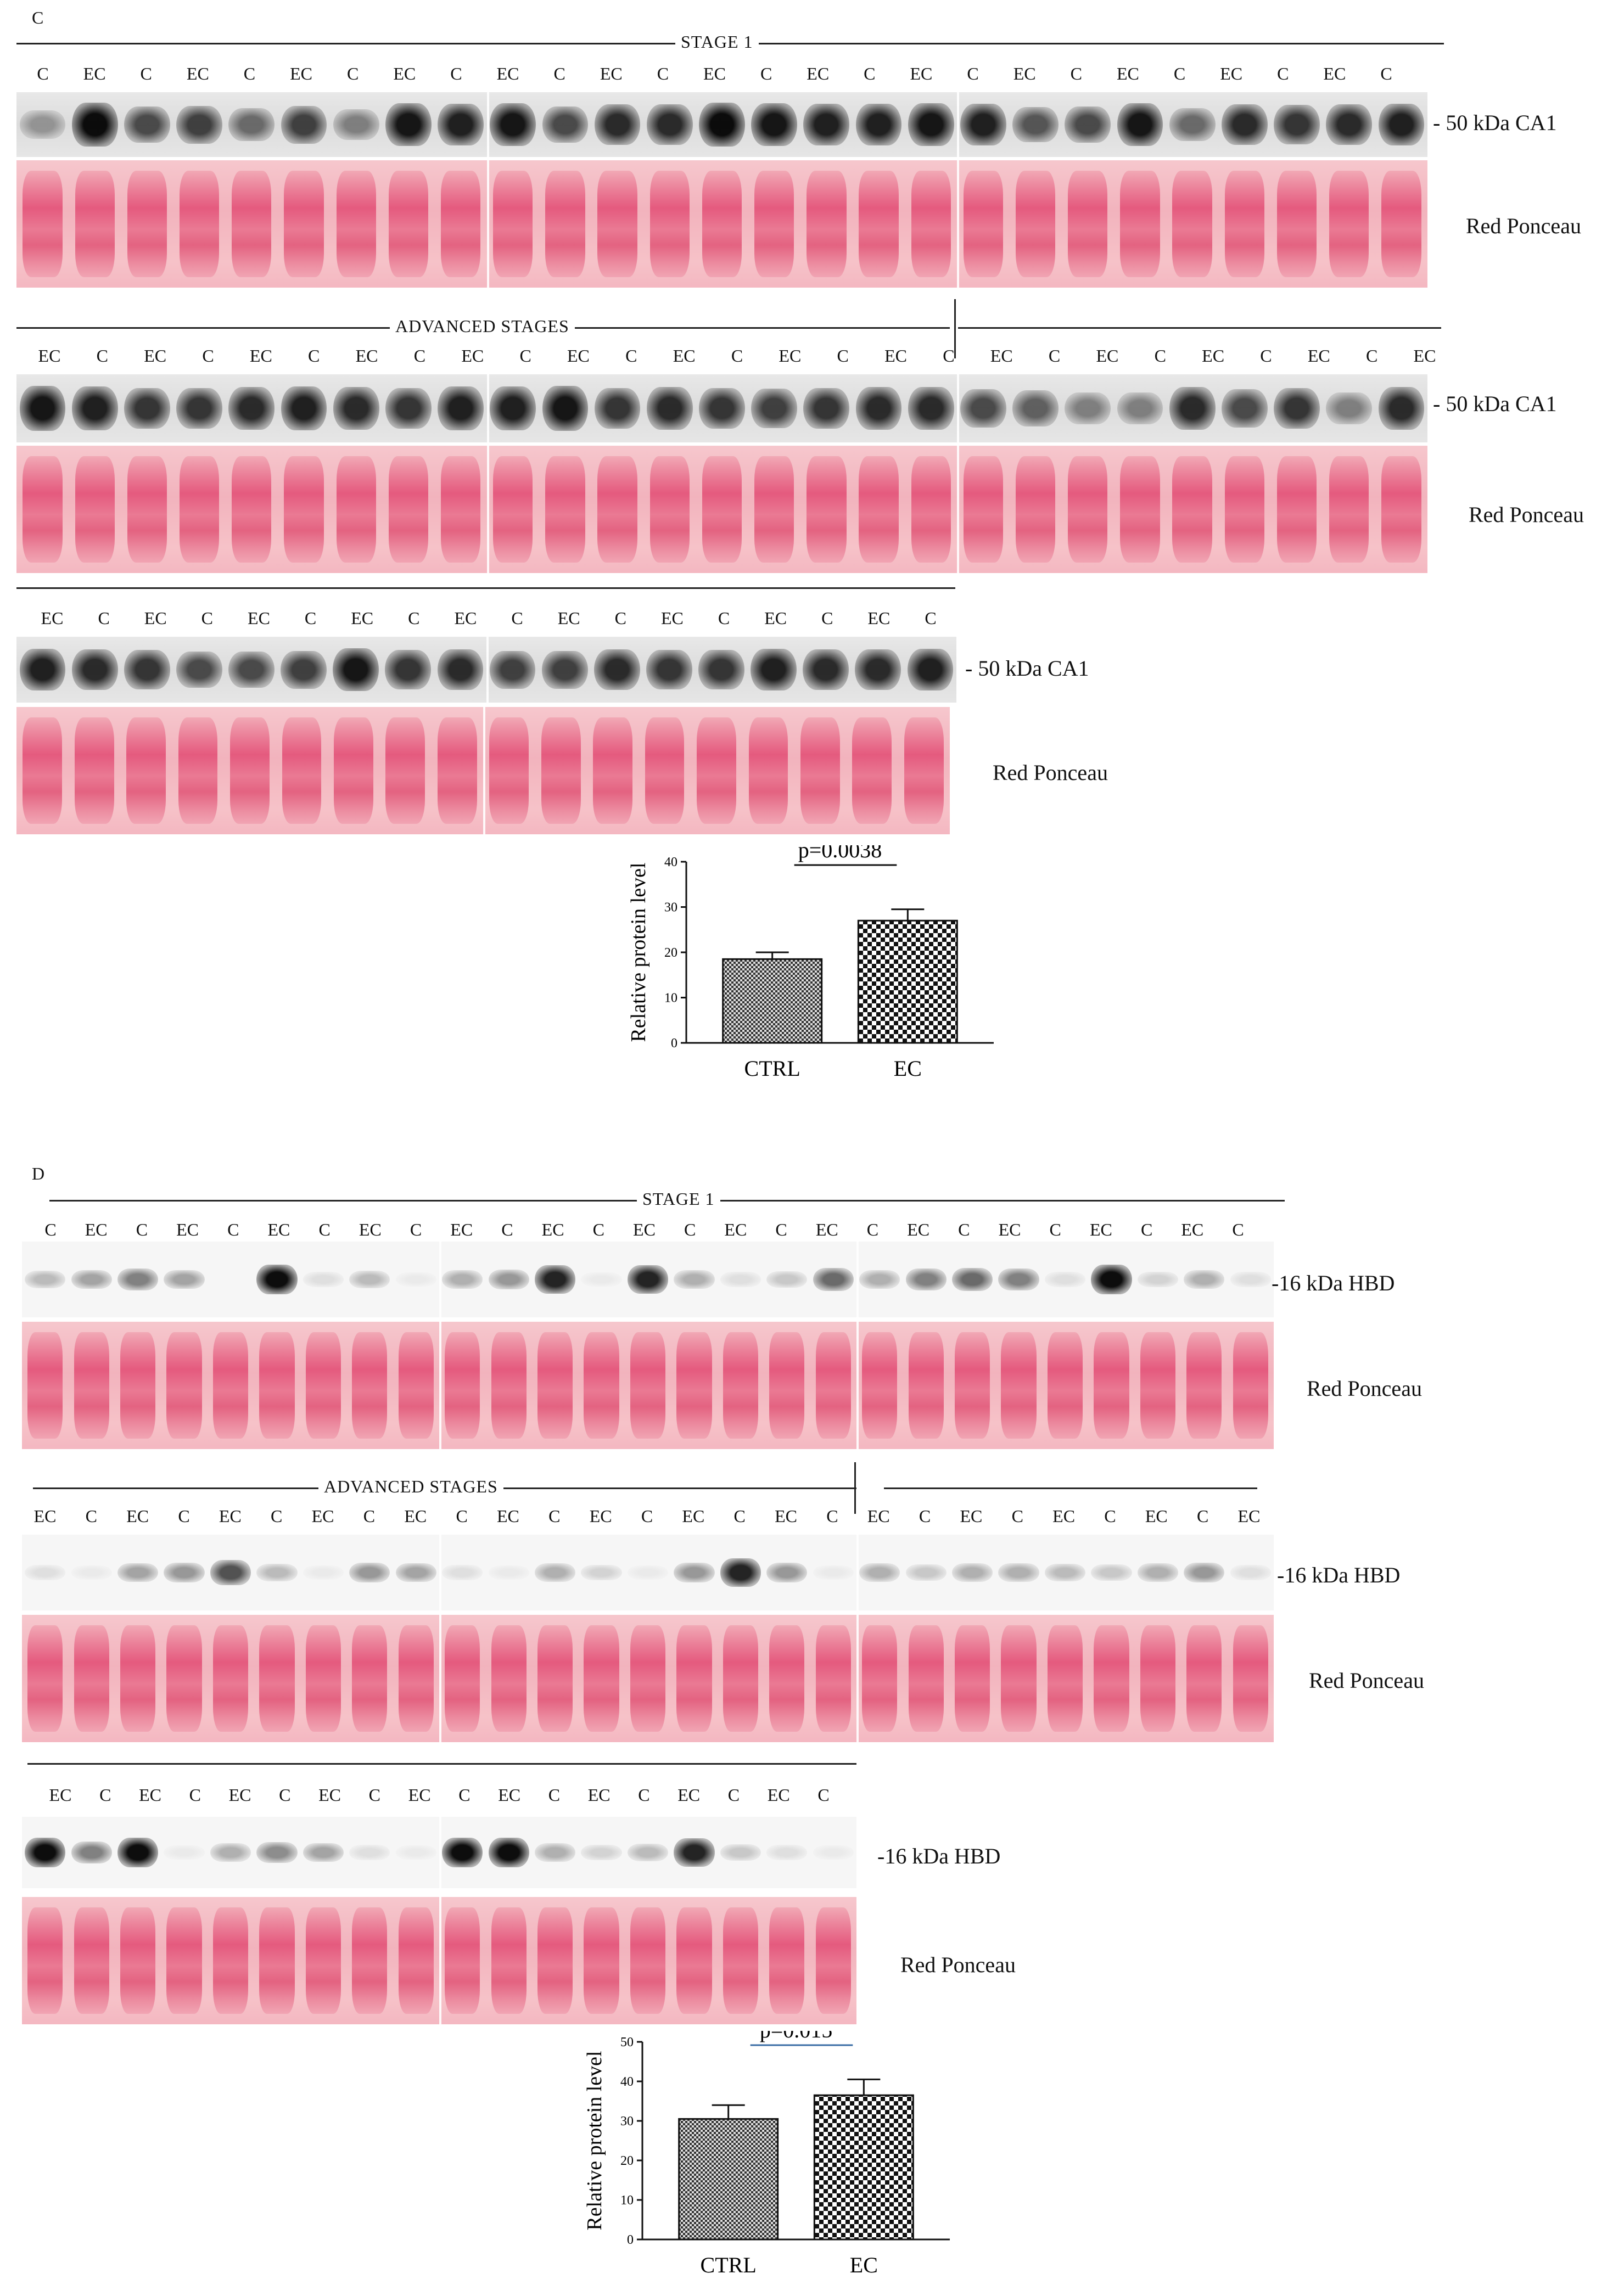 The height and width of the screenshot is (2296, 1624). Describe the element at coordinates (812, 1232) in the screenshot. I see `d-stage1-lane-labels: C EC C EC C EC C EC C EC C EC C EC C EC C EC C EC C EC C EC C EC C` at that location.